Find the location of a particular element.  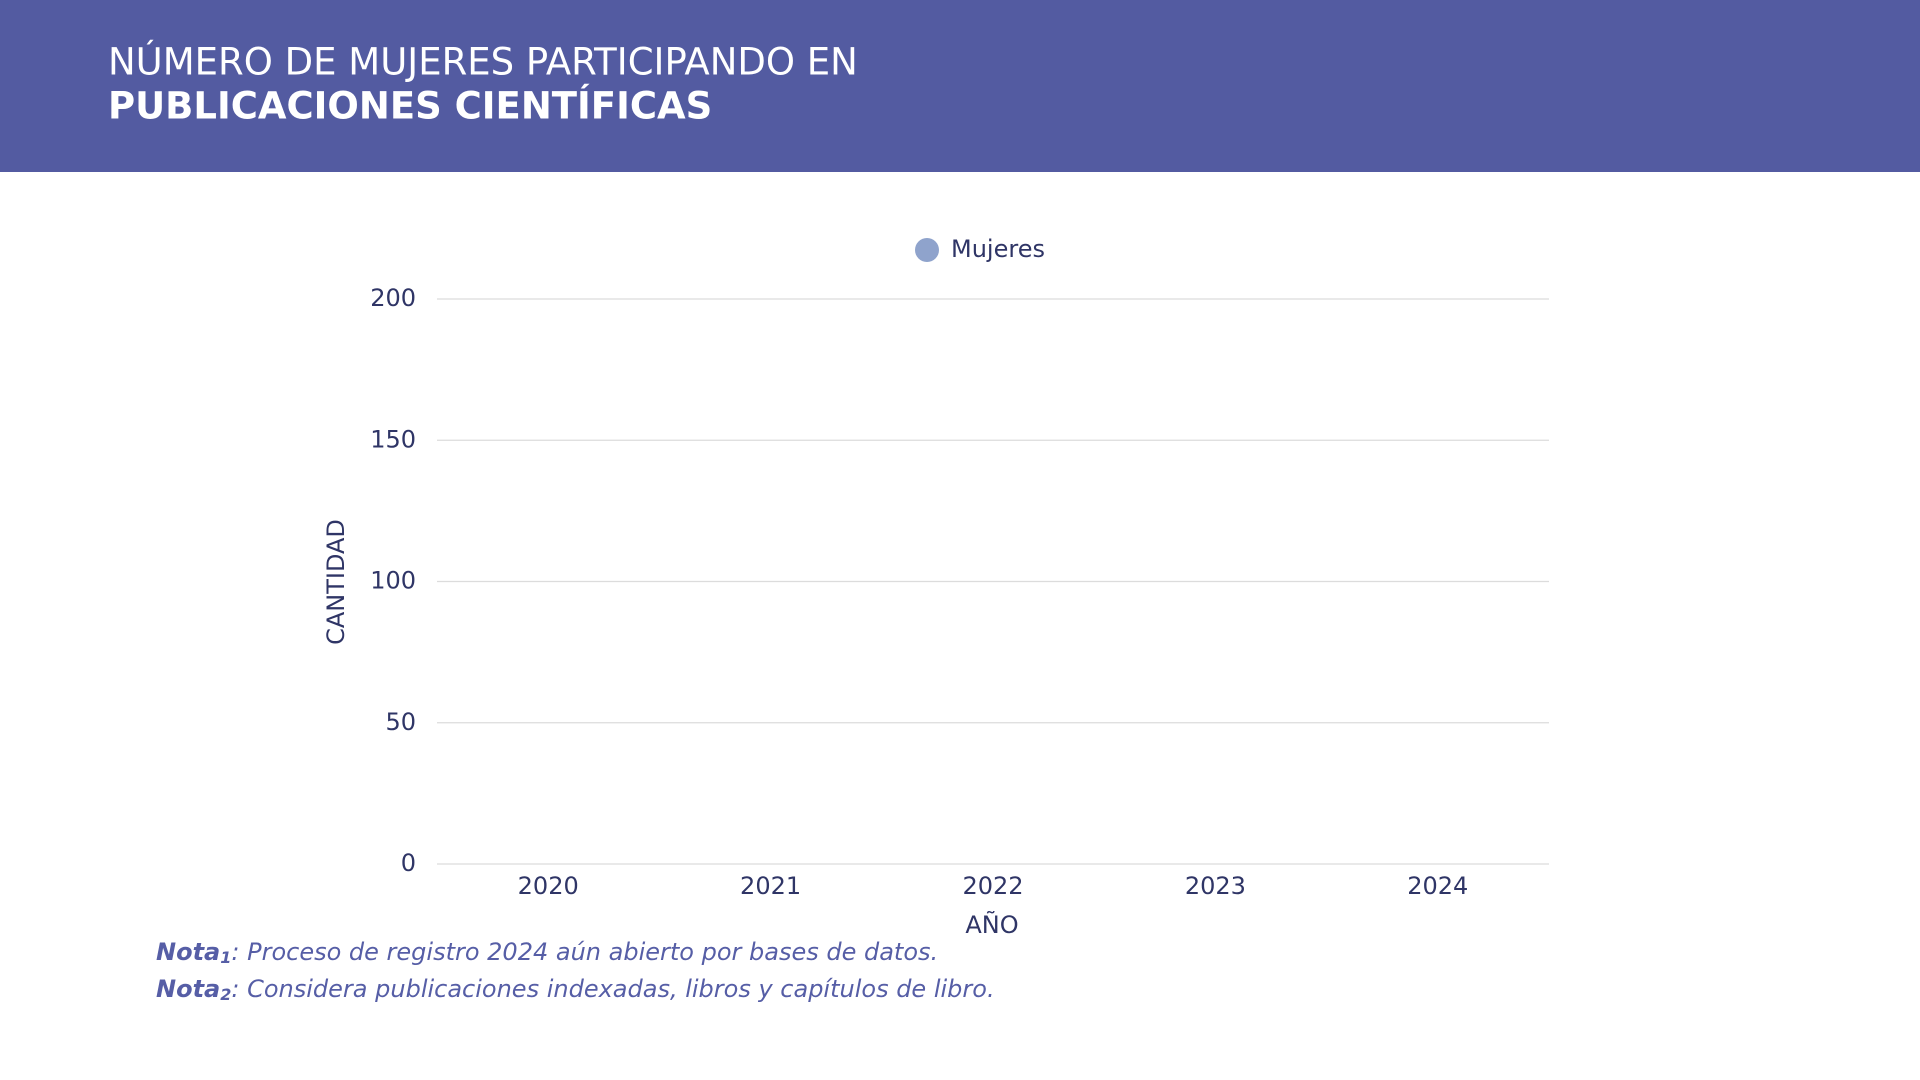

note-subscript: 2 is located at coordinates (225, 994).